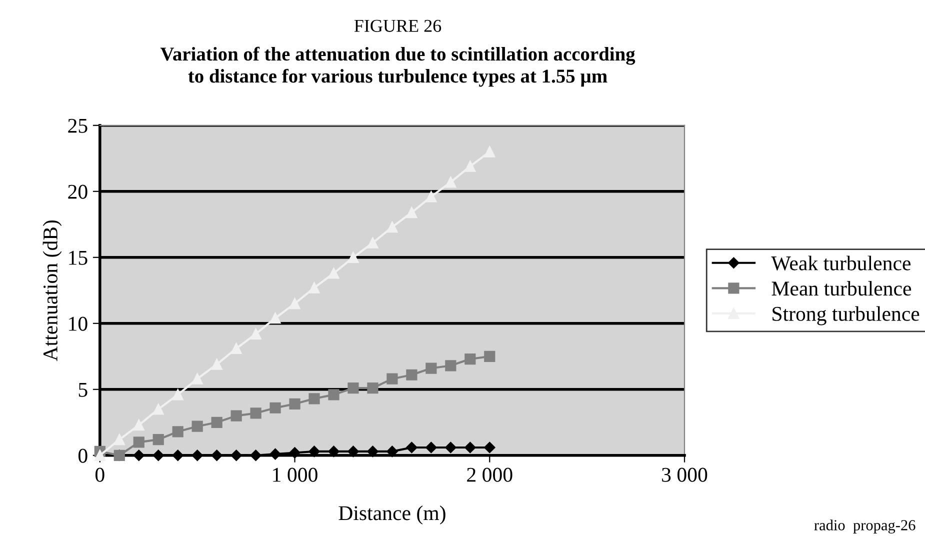 Image resolution: width=925 pixels, height=550 pixels. I want to click on chart-title: Variation of the attenuation due to scintillation according to distance for various turbulence types at 1.55 µm, so click(398, 66).